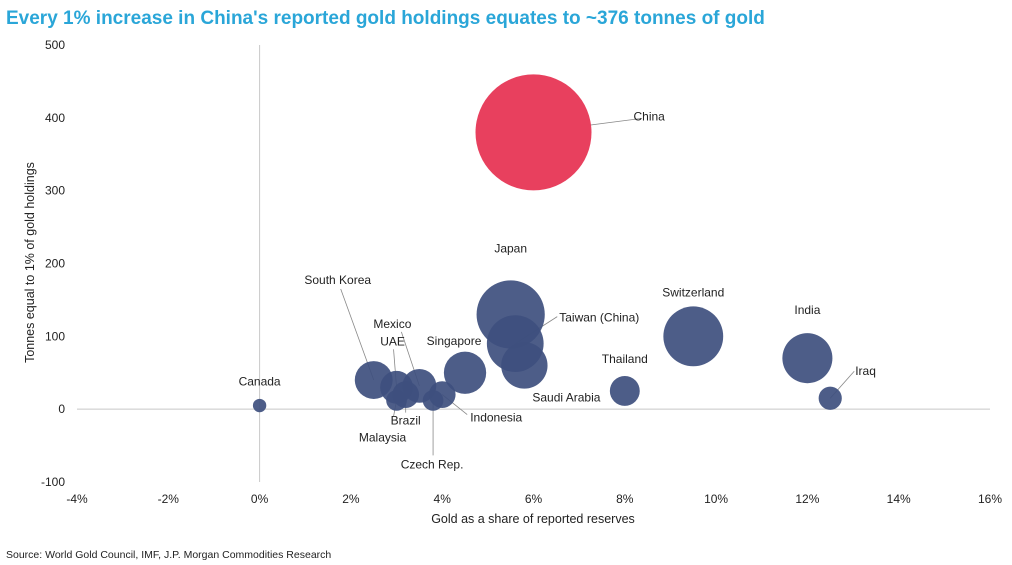 The height and width of the screenshot is (565, 1012). Describe the element at coordinates (865, 371) in the screenshot. I see `label-iraq: Iraq` at that location.